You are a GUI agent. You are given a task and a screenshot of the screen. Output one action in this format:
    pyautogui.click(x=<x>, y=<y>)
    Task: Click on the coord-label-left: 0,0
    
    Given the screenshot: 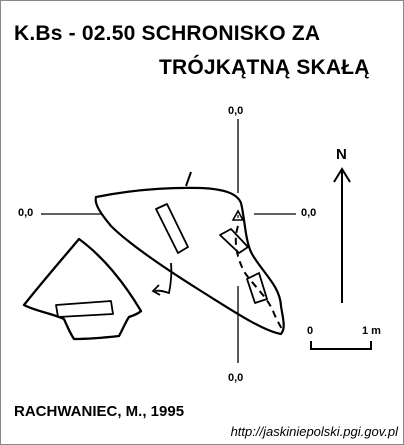 What is the action you would take?
    pyautogui.click(x=26, y=213)
    